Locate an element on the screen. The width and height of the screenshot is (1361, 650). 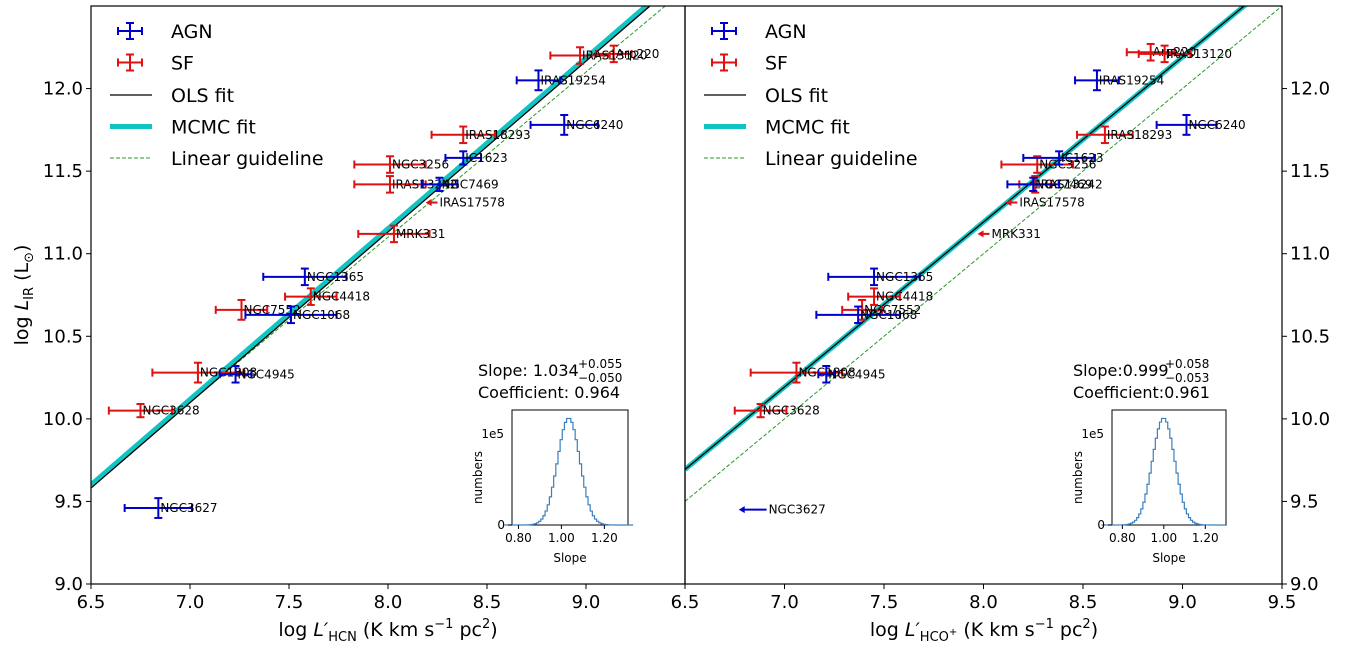
slope-annotation: Slope:0.999 is located at coordinates (1121, 370).